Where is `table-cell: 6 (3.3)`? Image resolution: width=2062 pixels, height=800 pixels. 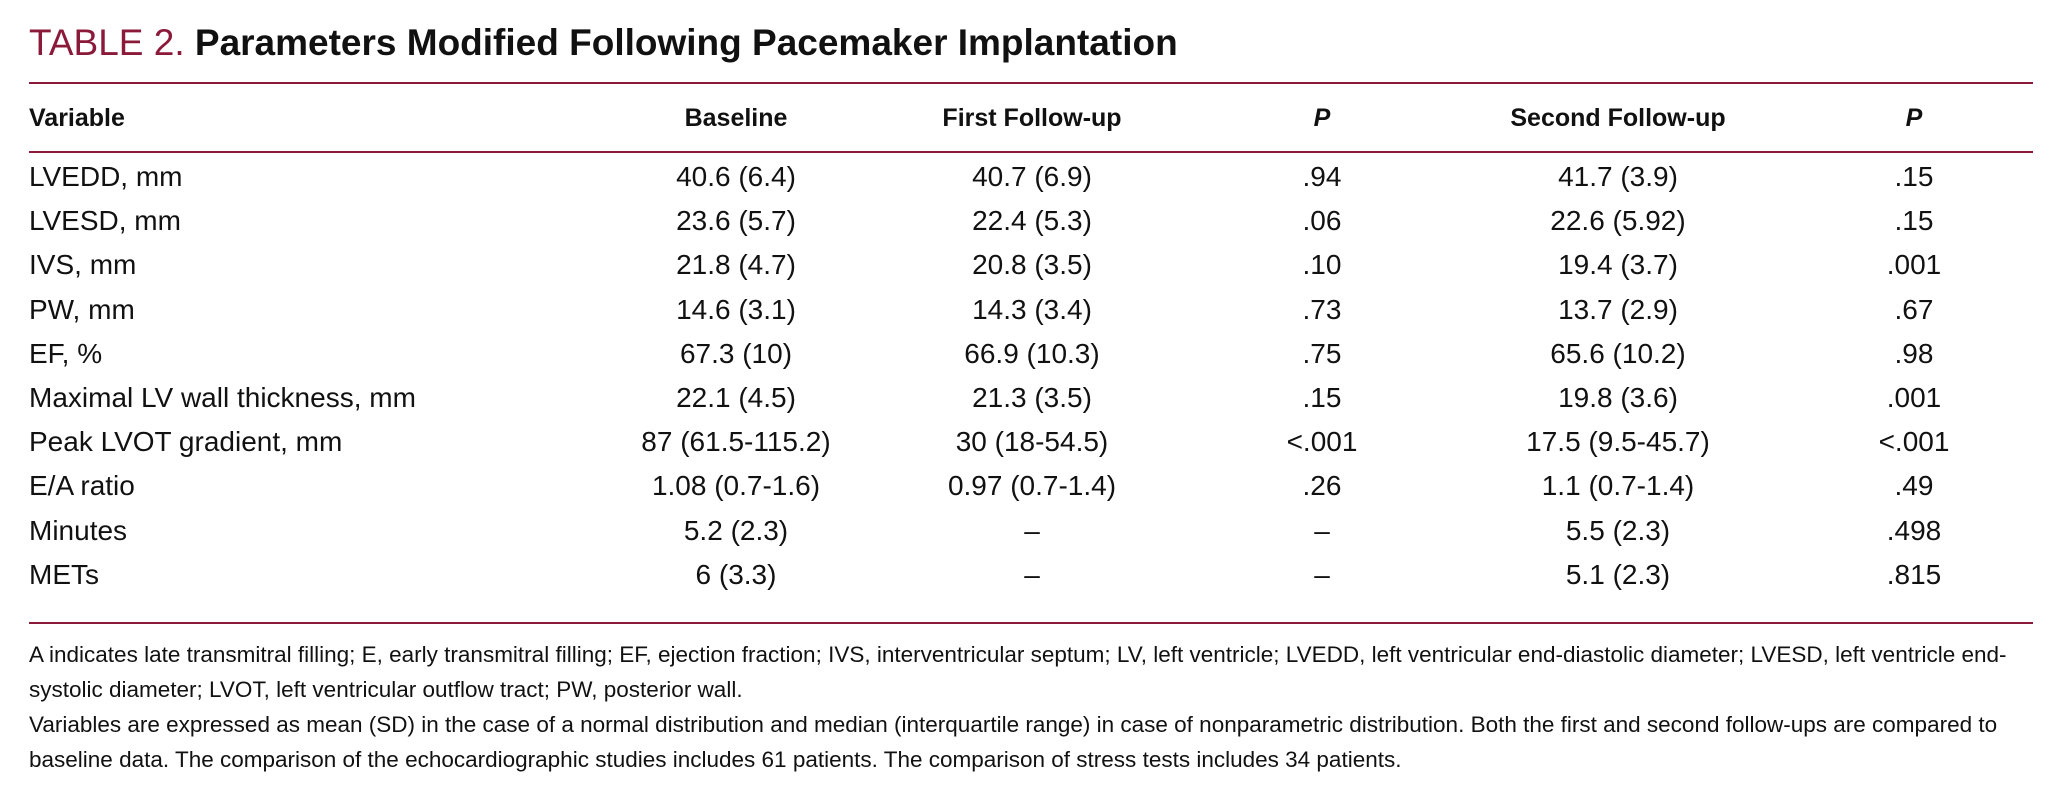 table-cell: 6 (3.3) is located at coordinates (736, 574).